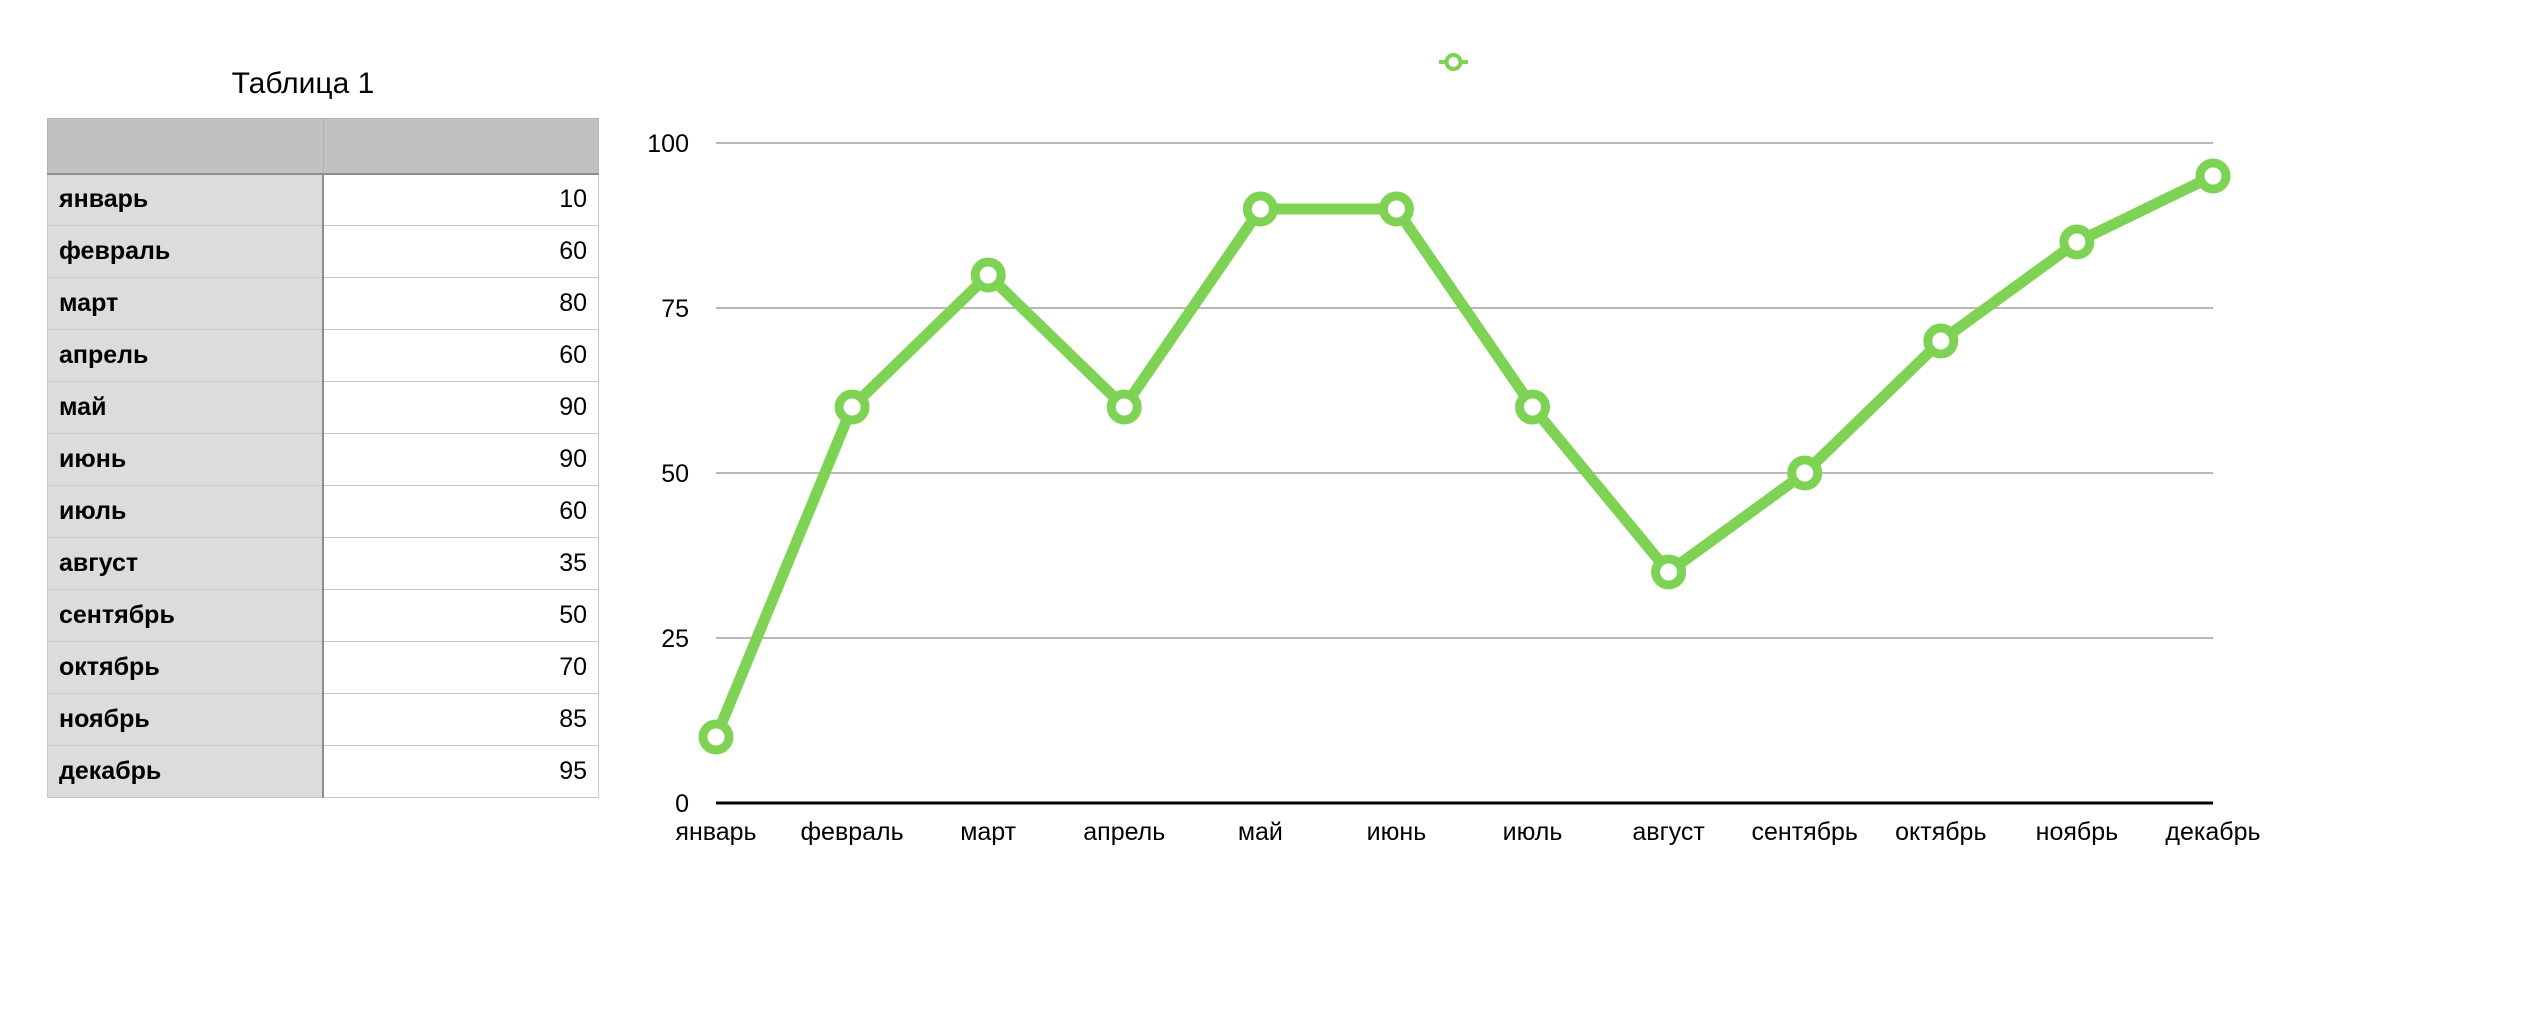  I want to click on row-value-cell: 95, so click(460, 771).